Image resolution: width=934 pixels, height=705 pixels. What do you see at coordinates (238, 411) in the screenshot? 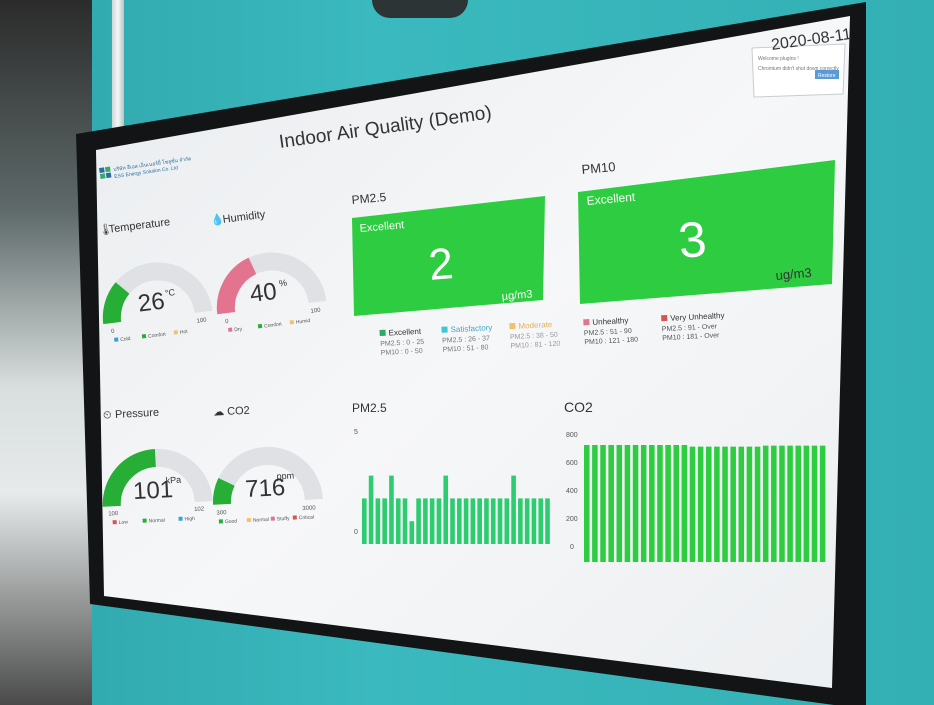
I see `co2-label: CO2` at bounding box center [238, 411].